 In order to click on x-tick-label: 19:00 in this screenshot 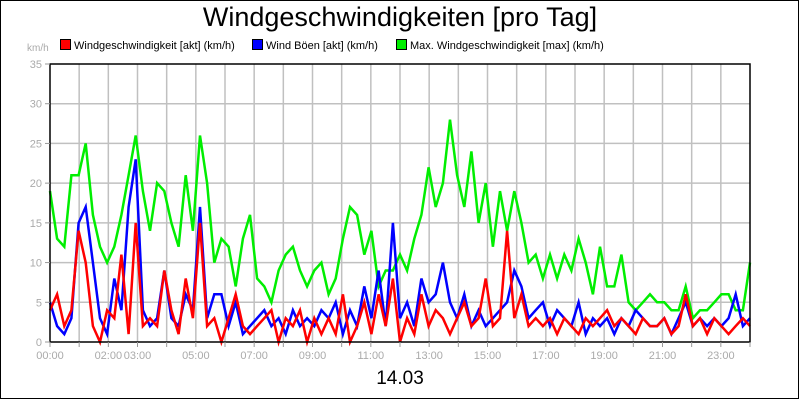, I will do `click(604, 356)`.